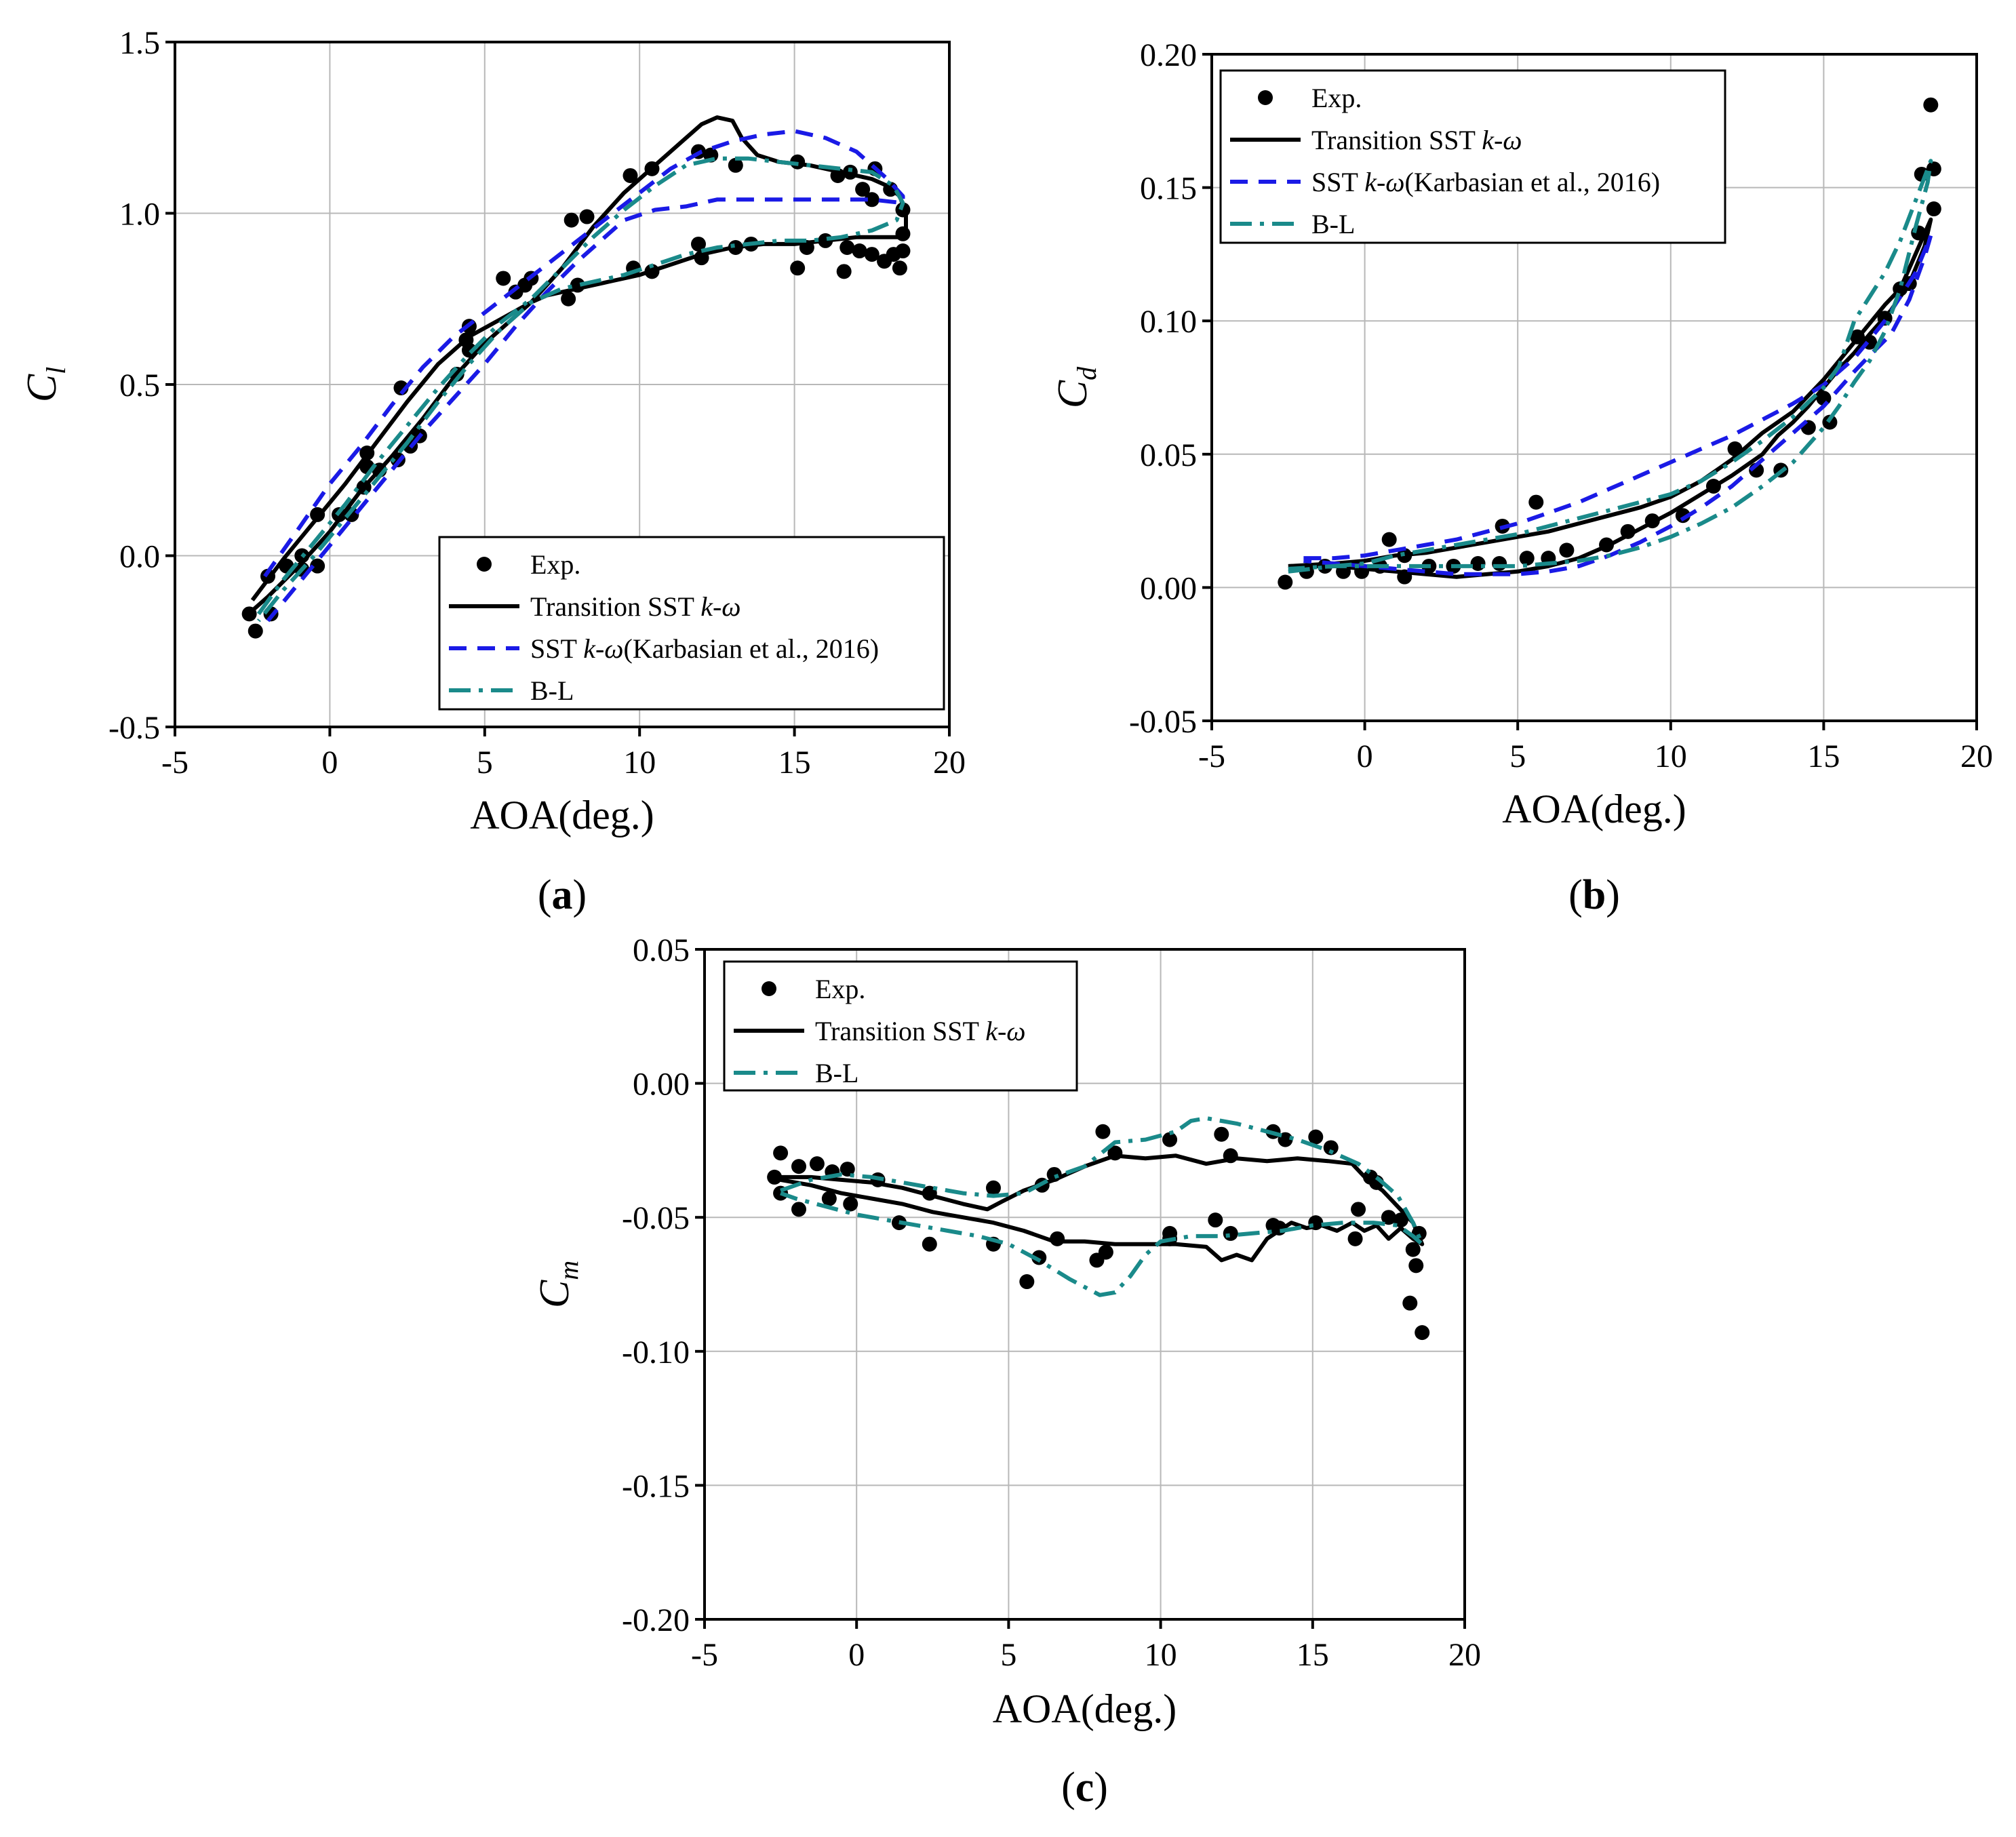  What do you see at coordinates (1086, 373) in the screenshot?
I see `y-axis-label-subscript: d` at bounding box center [1086, 373].